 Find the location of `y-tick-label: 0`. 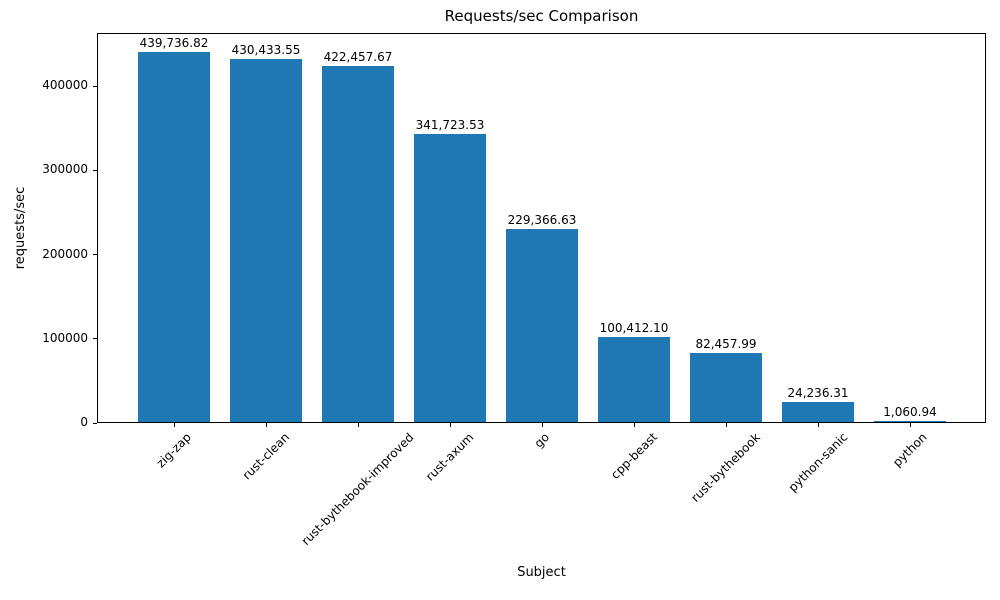

y-tick-label: 0 is located at coordinates (84, 422).